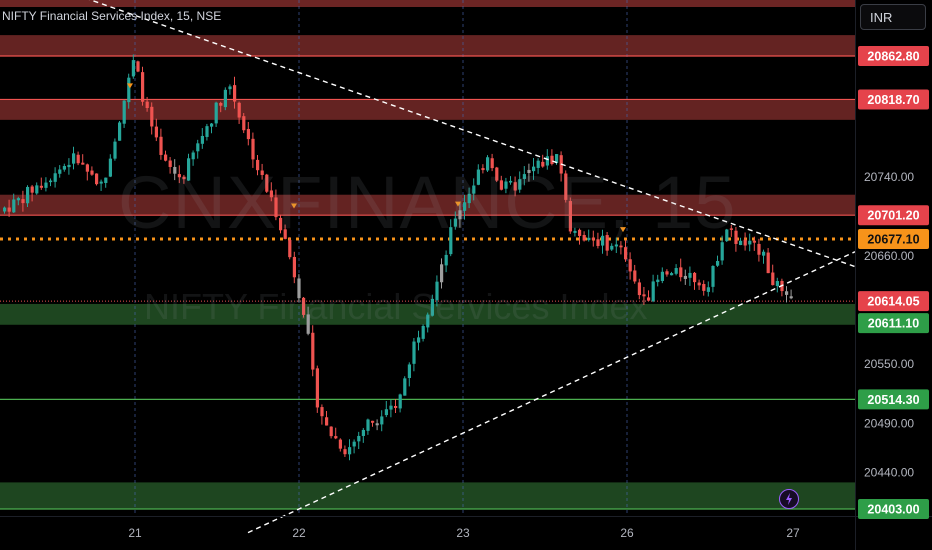  What do you see at coordinates (427, 495) in the screenshot?
I see `support-zone` at bounding box center [427, 495].